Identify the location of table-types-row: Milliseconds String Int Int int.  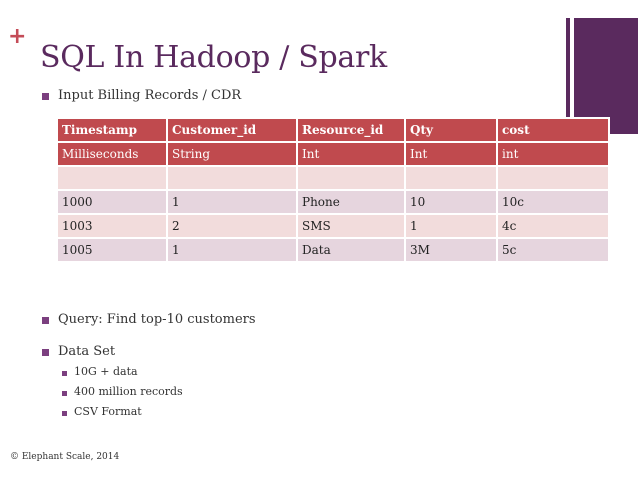
(333, 154).